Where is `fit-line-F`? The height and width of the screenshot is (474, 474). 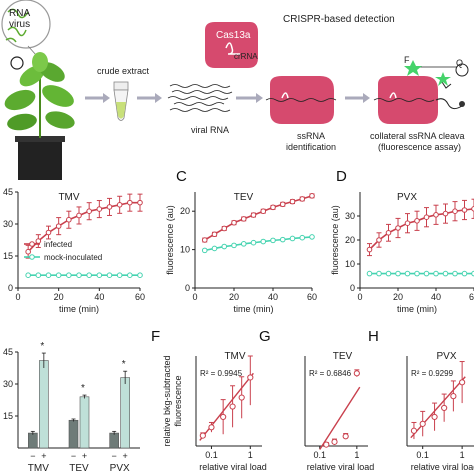
fit-line-F is located at coordinates (226, 406).